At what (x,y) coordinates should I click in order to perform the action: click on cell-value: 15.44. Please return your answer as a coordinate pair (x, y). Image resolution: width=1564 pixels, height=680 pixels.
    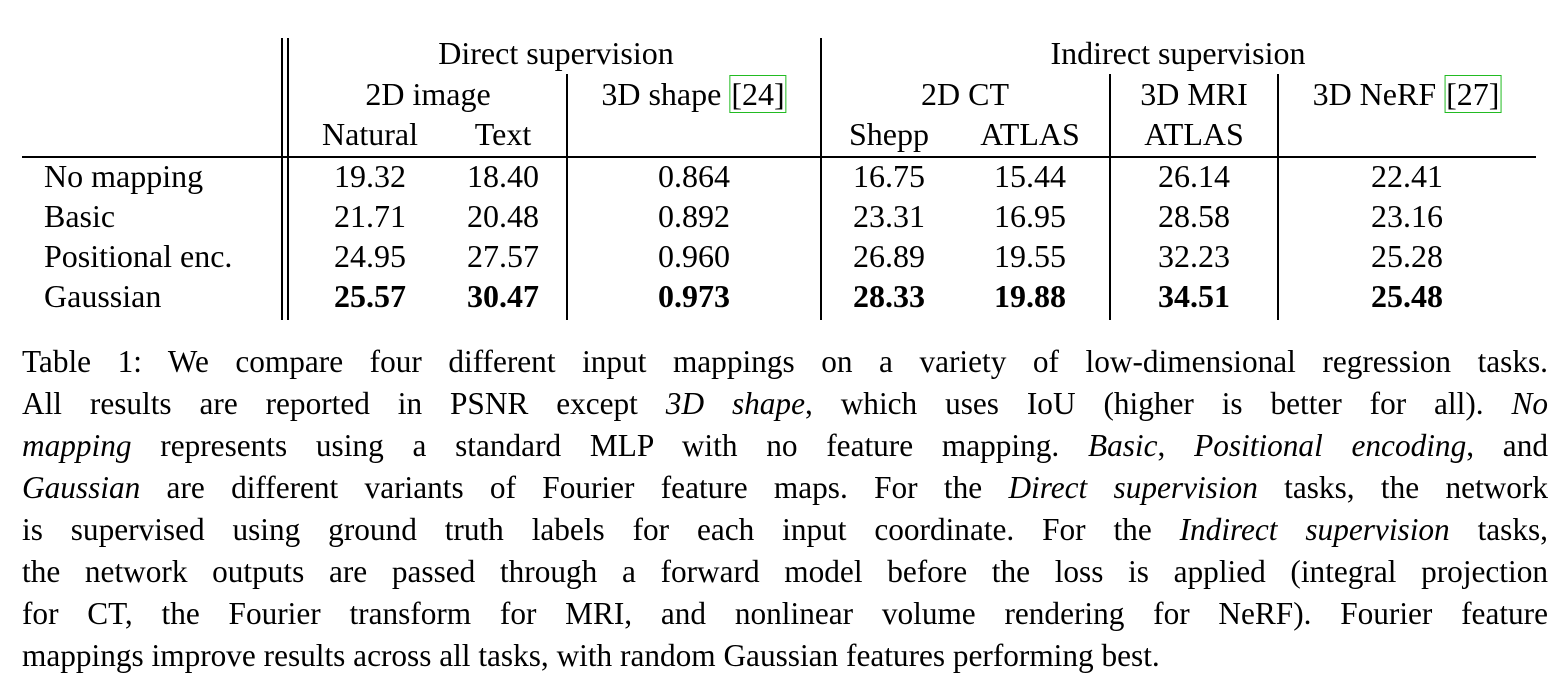
    Looking at the image, I should click on (1030, 176).